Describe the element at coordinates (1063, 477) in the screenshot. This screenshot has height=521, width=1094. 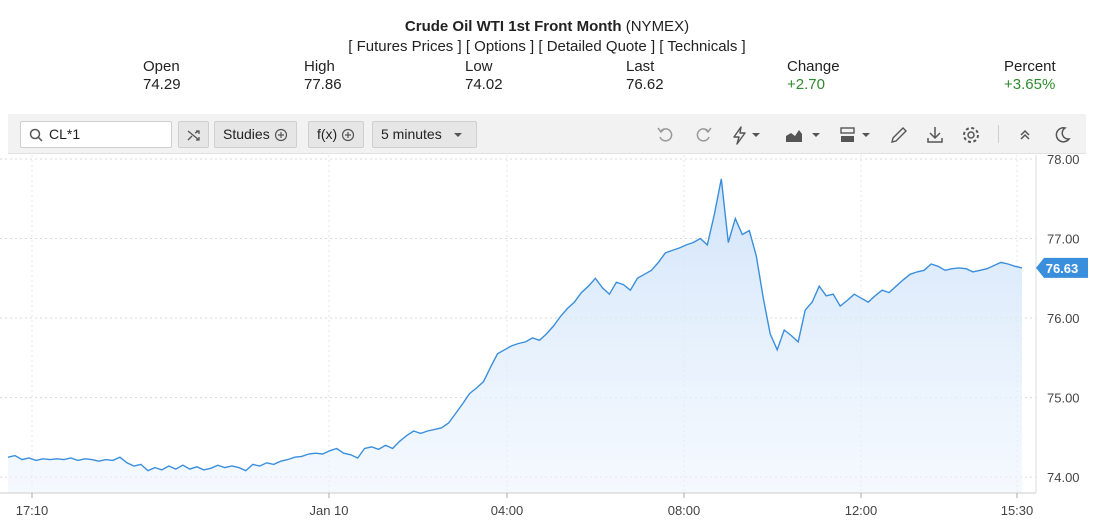
I see `y-tick-label: 74.00` at that location.